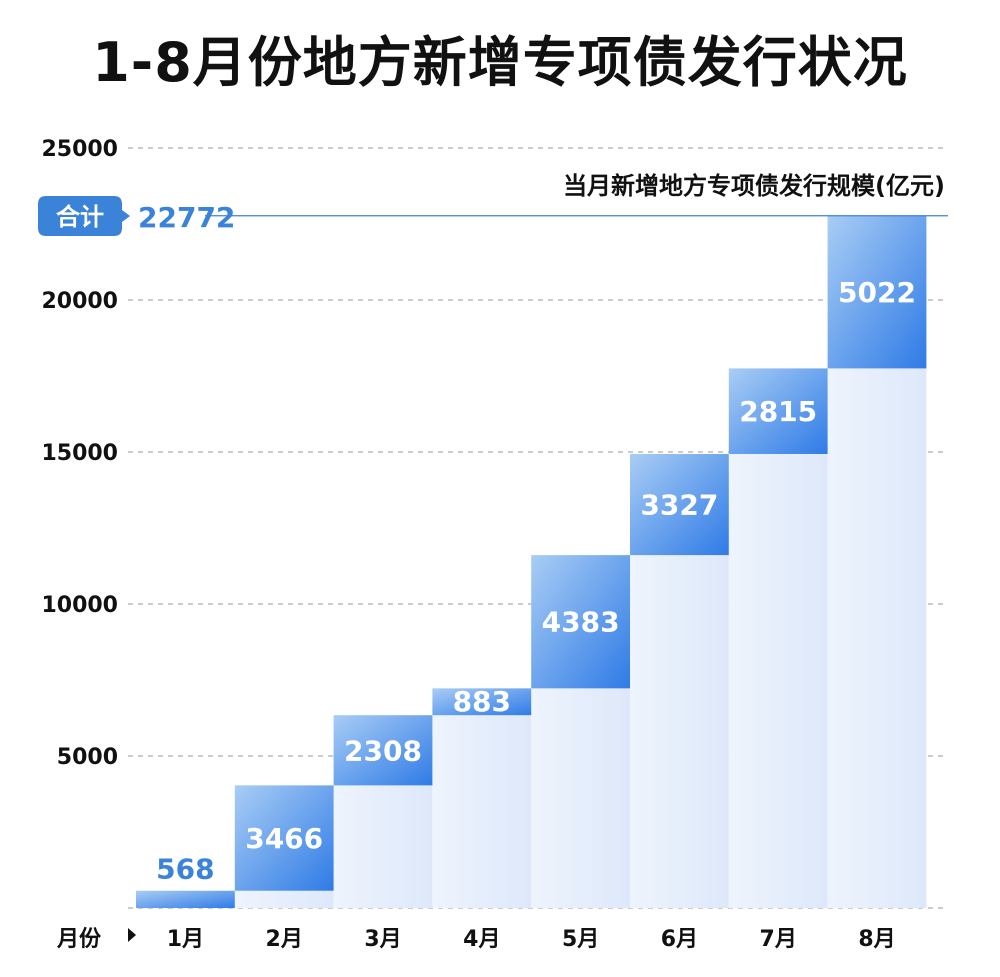  Describe the element at coordinates (80, 217) in the screenshot. I see `total-label: 合计` at that location.